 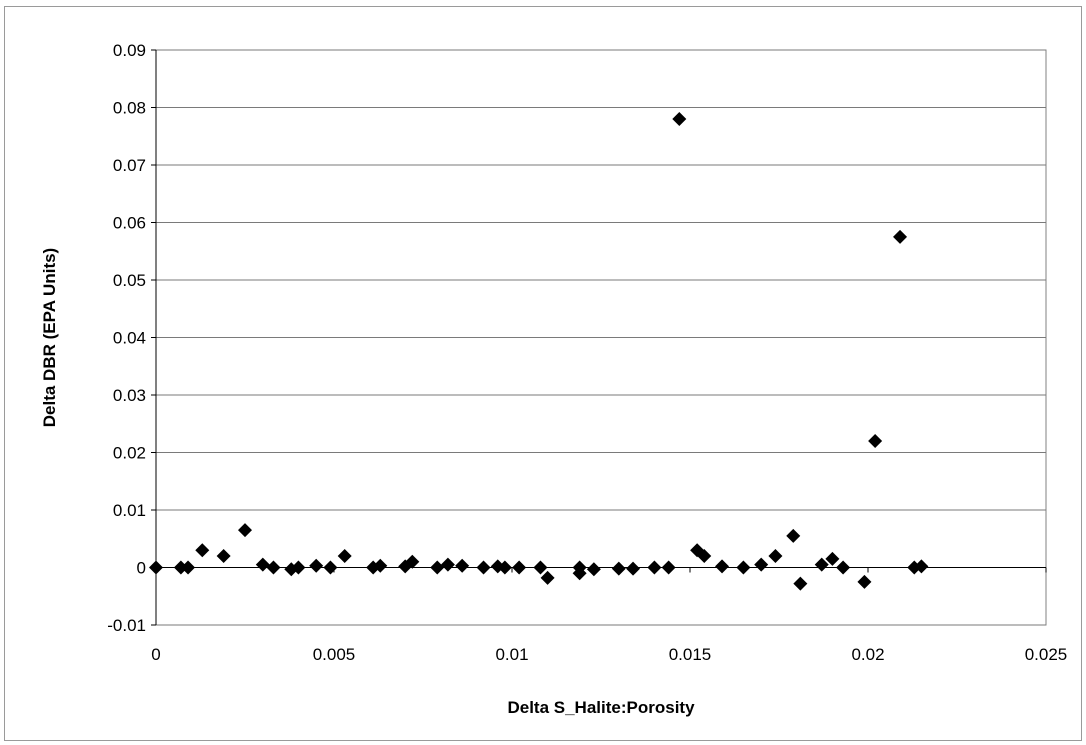 I want to click on y-axis-title: Delta DBR (EPA Units), so click(x=49, y=337).